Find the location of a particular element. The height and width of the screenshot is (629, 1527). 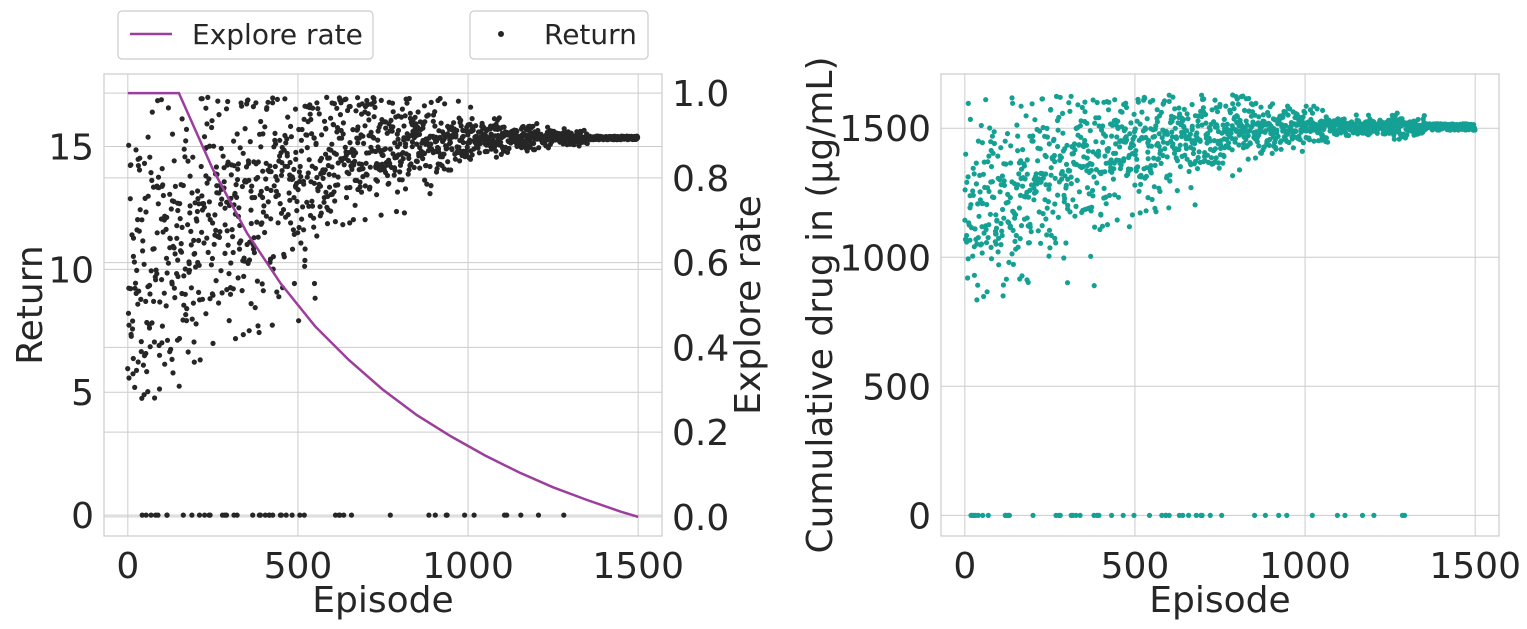

left-y2-tick-labels: 0.0 0.2 0.4 0.6 0.8 1.0 is located at coordinates (700, 306).